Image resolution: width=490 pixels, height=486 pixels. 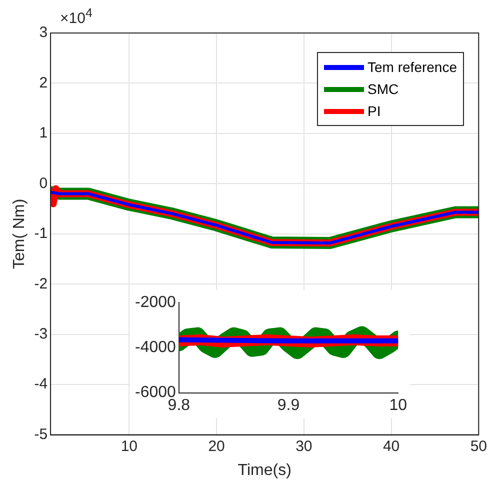 What do you see at coordinates (155, 303) in the screenshot?
I see `y-tick-label: -2000` at bounding box center [155, 303].